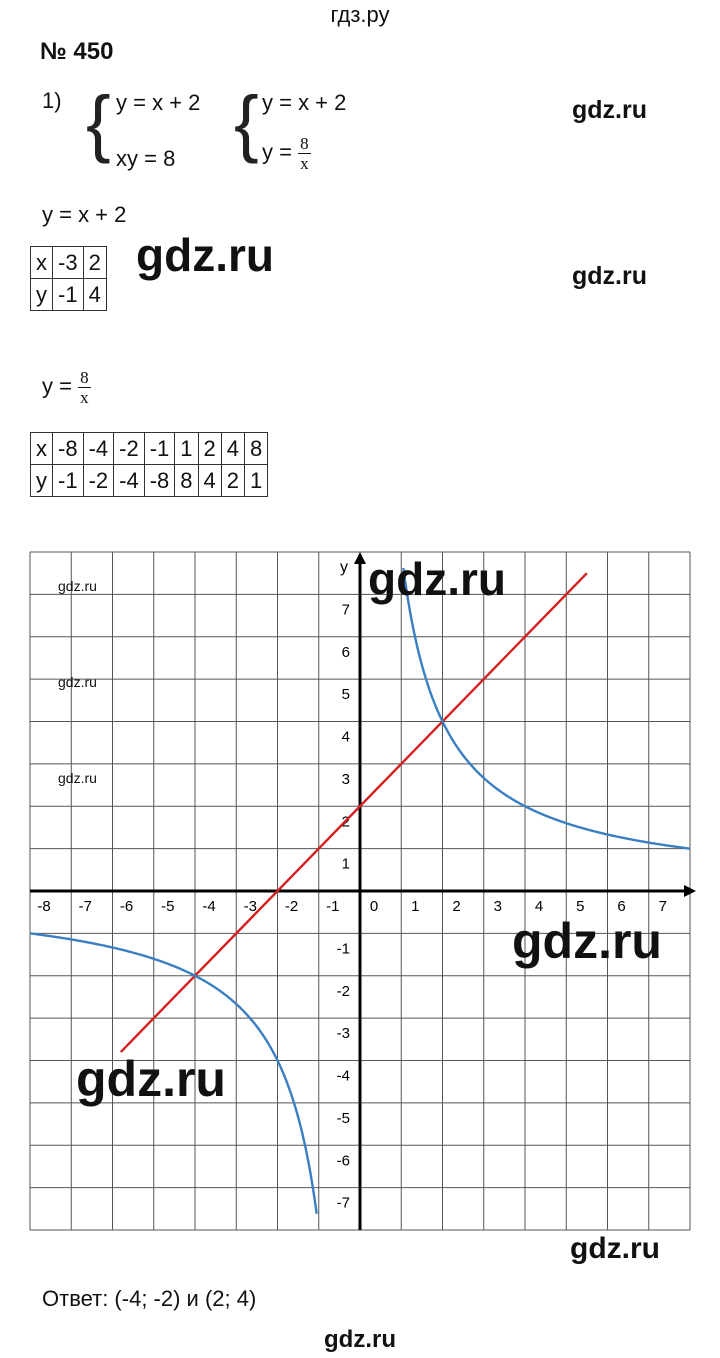 The height and width of the screenshot is (1358, 720). What do you see at coordinates (126, 906) in the screenshot?
I see `x-tick-label: -6` at bounding box center [126, 906].